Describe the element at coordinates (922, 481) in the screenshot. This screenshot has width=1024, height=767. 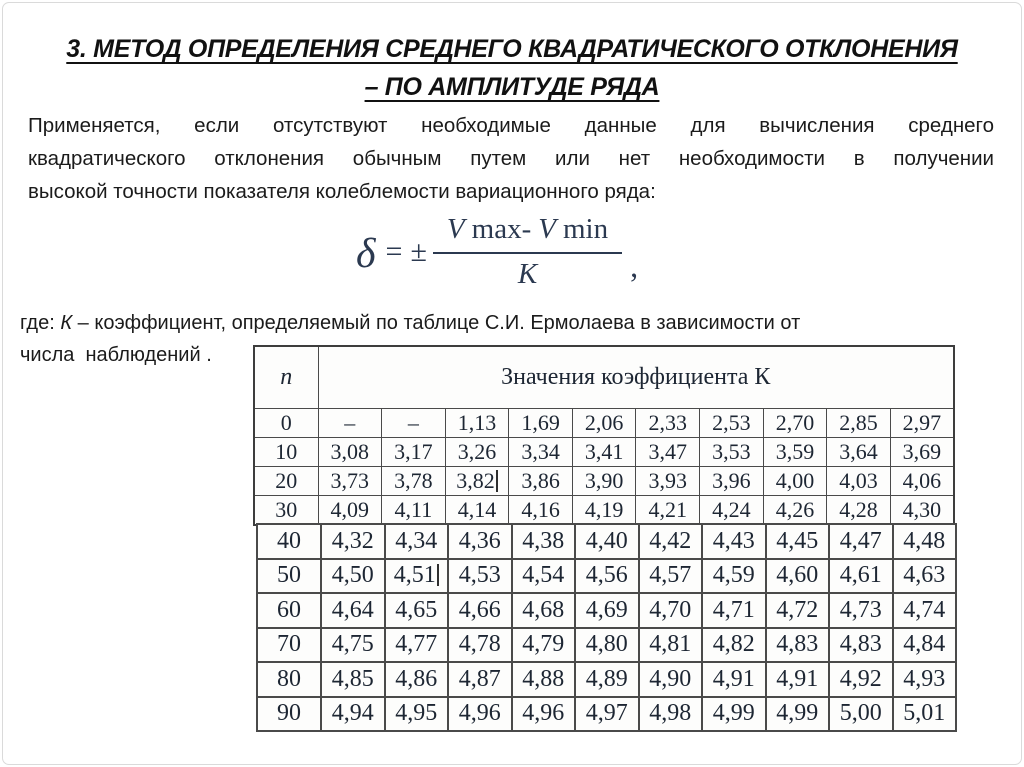
I see `coefficient-cell: 4,06` at that location.